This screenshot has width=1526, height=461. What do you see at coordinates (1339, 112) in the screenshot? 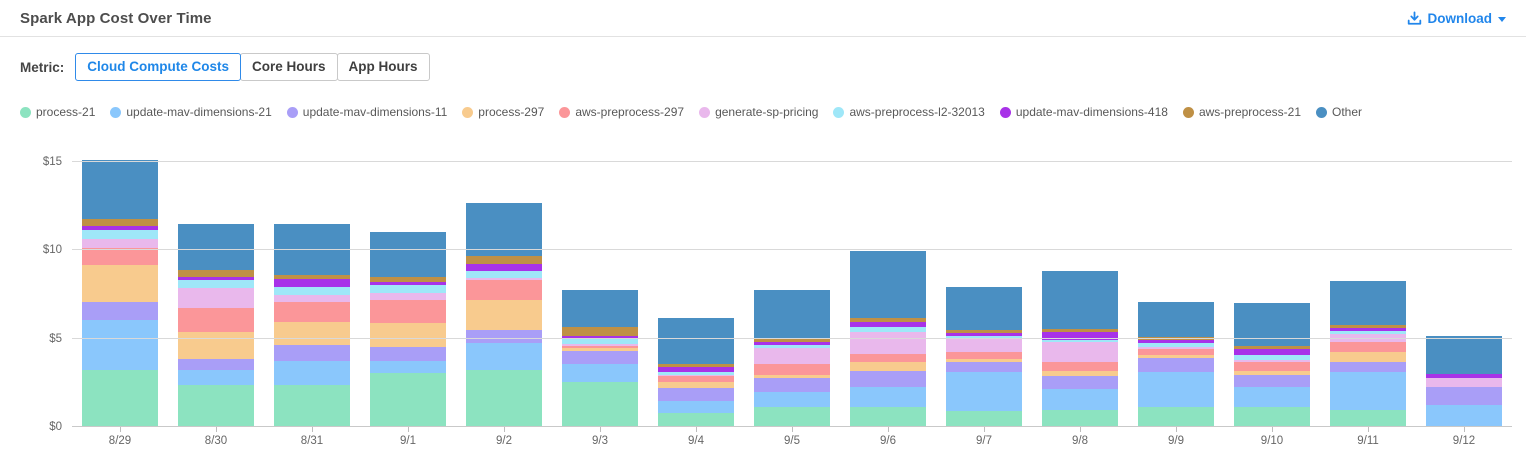
I see `legend-item-Other: Other` at bounding box center [1339, 112].